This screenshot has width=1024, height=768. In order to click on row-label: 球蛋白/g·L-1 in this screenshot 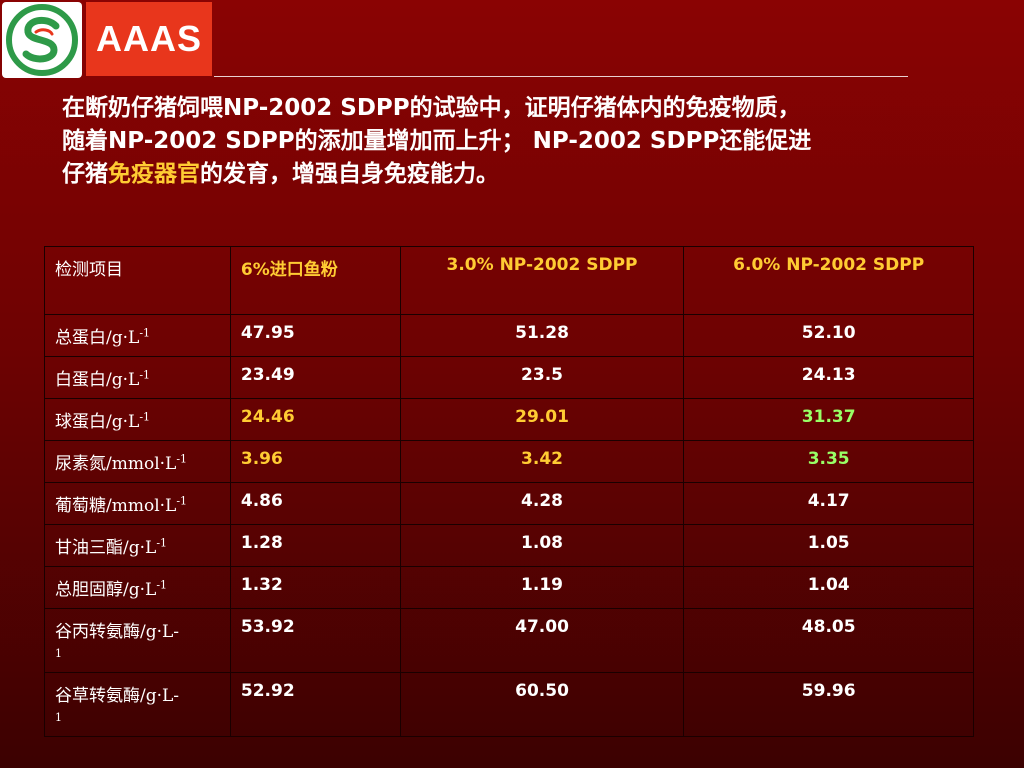, I will do `click(137, 419)`.